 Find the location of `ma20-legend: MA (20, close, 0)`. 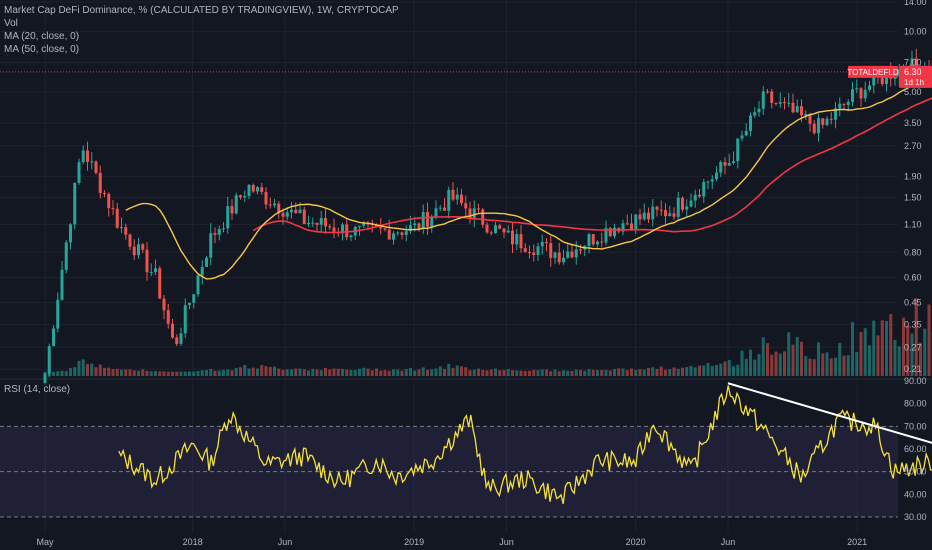

ma20-legend: MA (20, close, 0) is located at coordinates (42, 36).